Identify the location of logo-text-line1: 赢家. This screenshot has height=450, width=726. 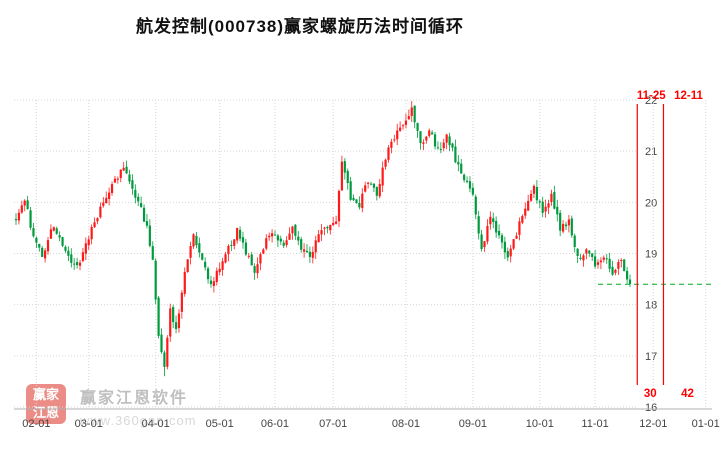
(45, 395).